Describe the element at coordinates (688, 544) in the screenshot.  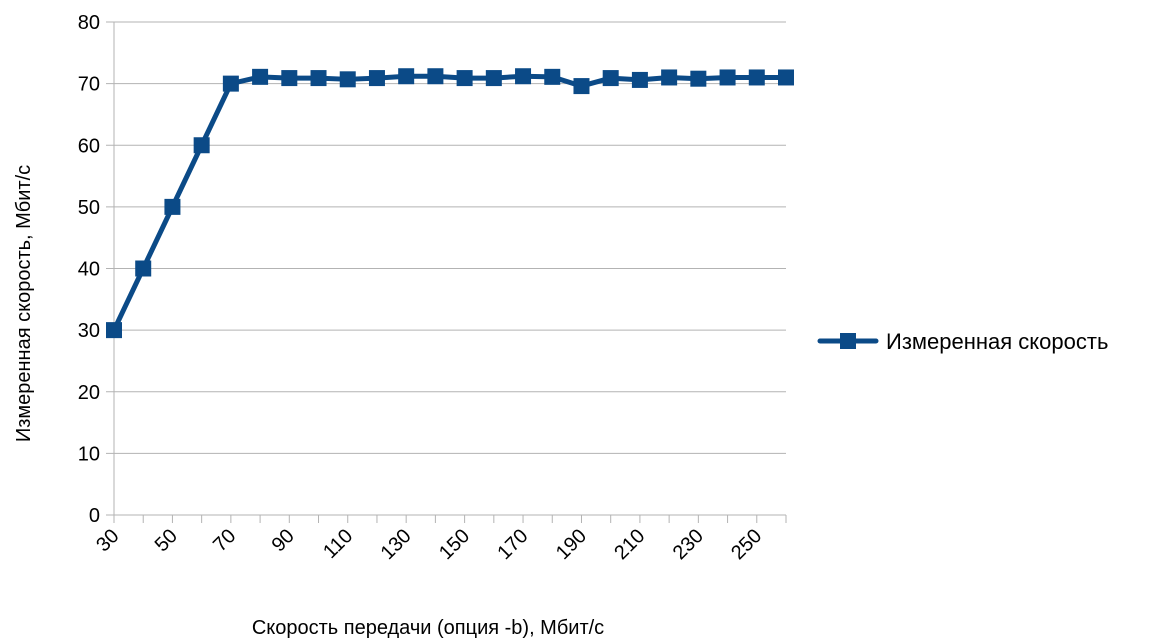
I see `x-tick-label: 230` at that location.